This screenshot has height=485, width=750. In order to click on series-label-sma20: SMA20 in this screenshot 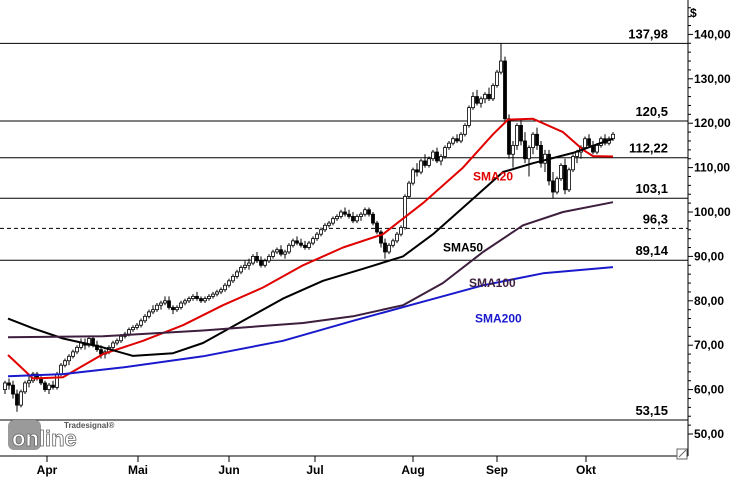, I will do `click(493, 176)`.